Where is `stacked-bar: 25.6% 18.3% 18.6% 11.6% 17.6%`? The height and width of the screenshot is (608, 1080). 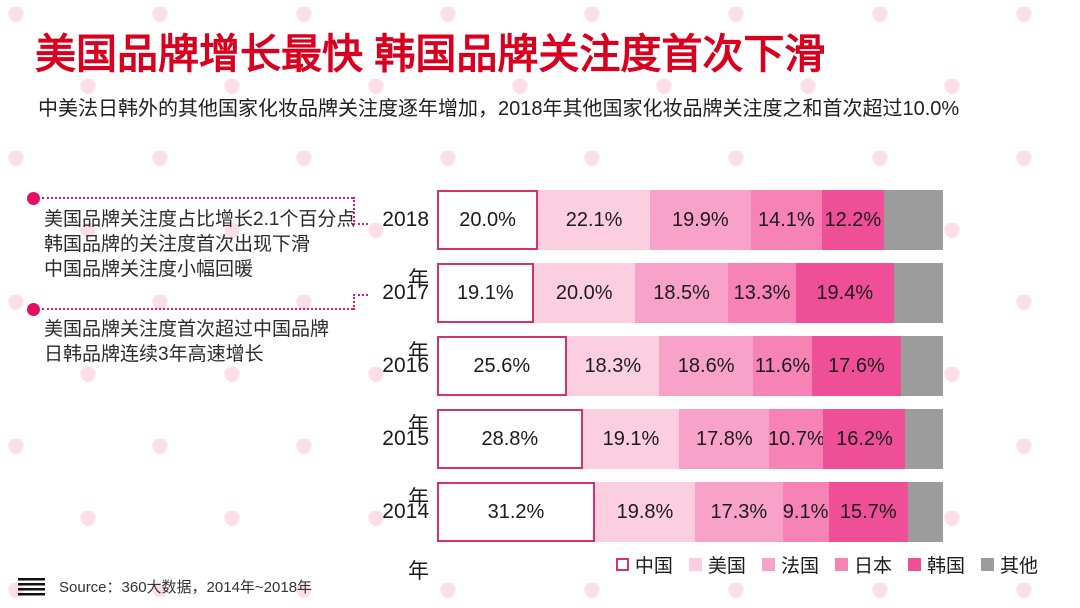 stacked-bar: 25.6% 18.3% 18.6% 11.6% 17.6% is located at coordinates (690, 366).